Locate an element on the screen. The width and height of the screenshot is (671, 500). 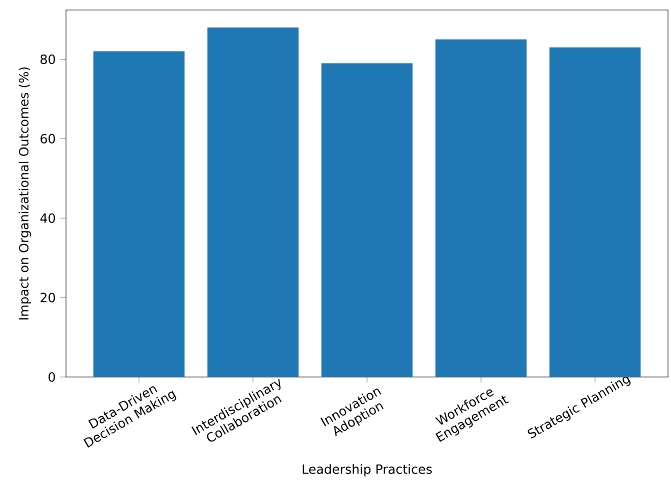
x-axis-title: Leadership Practices is located at coordinates (367, 470).